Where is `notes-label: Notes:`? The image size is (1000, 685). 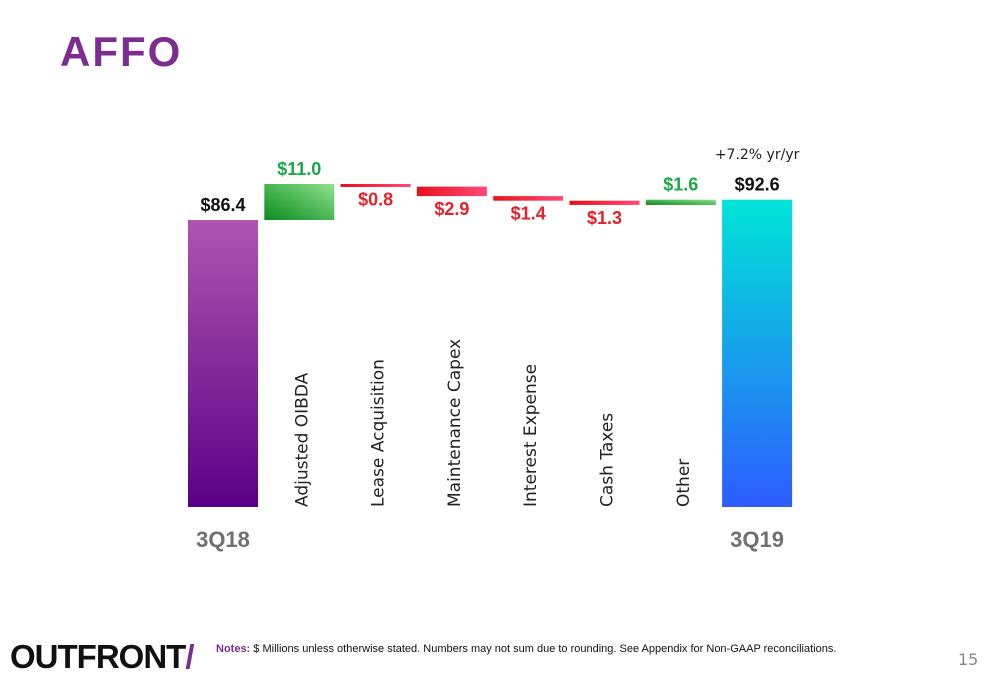 notes-label: Notes: is located at coordinates (233, 649).